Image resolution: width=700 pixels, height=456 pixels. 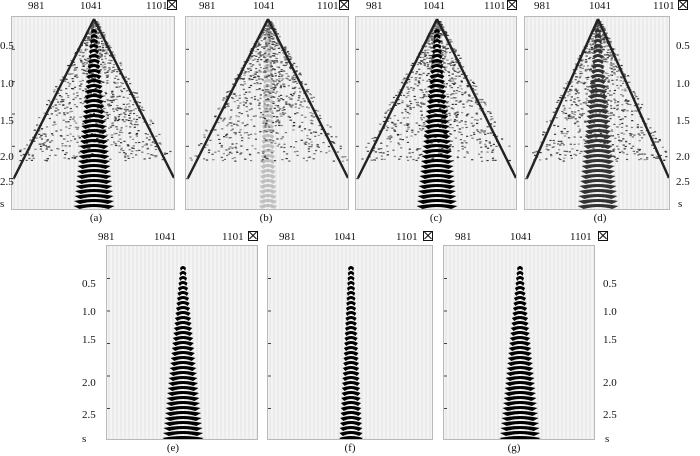 I want to click on x-tick-1101: 1101, so click(x=664, y=6).